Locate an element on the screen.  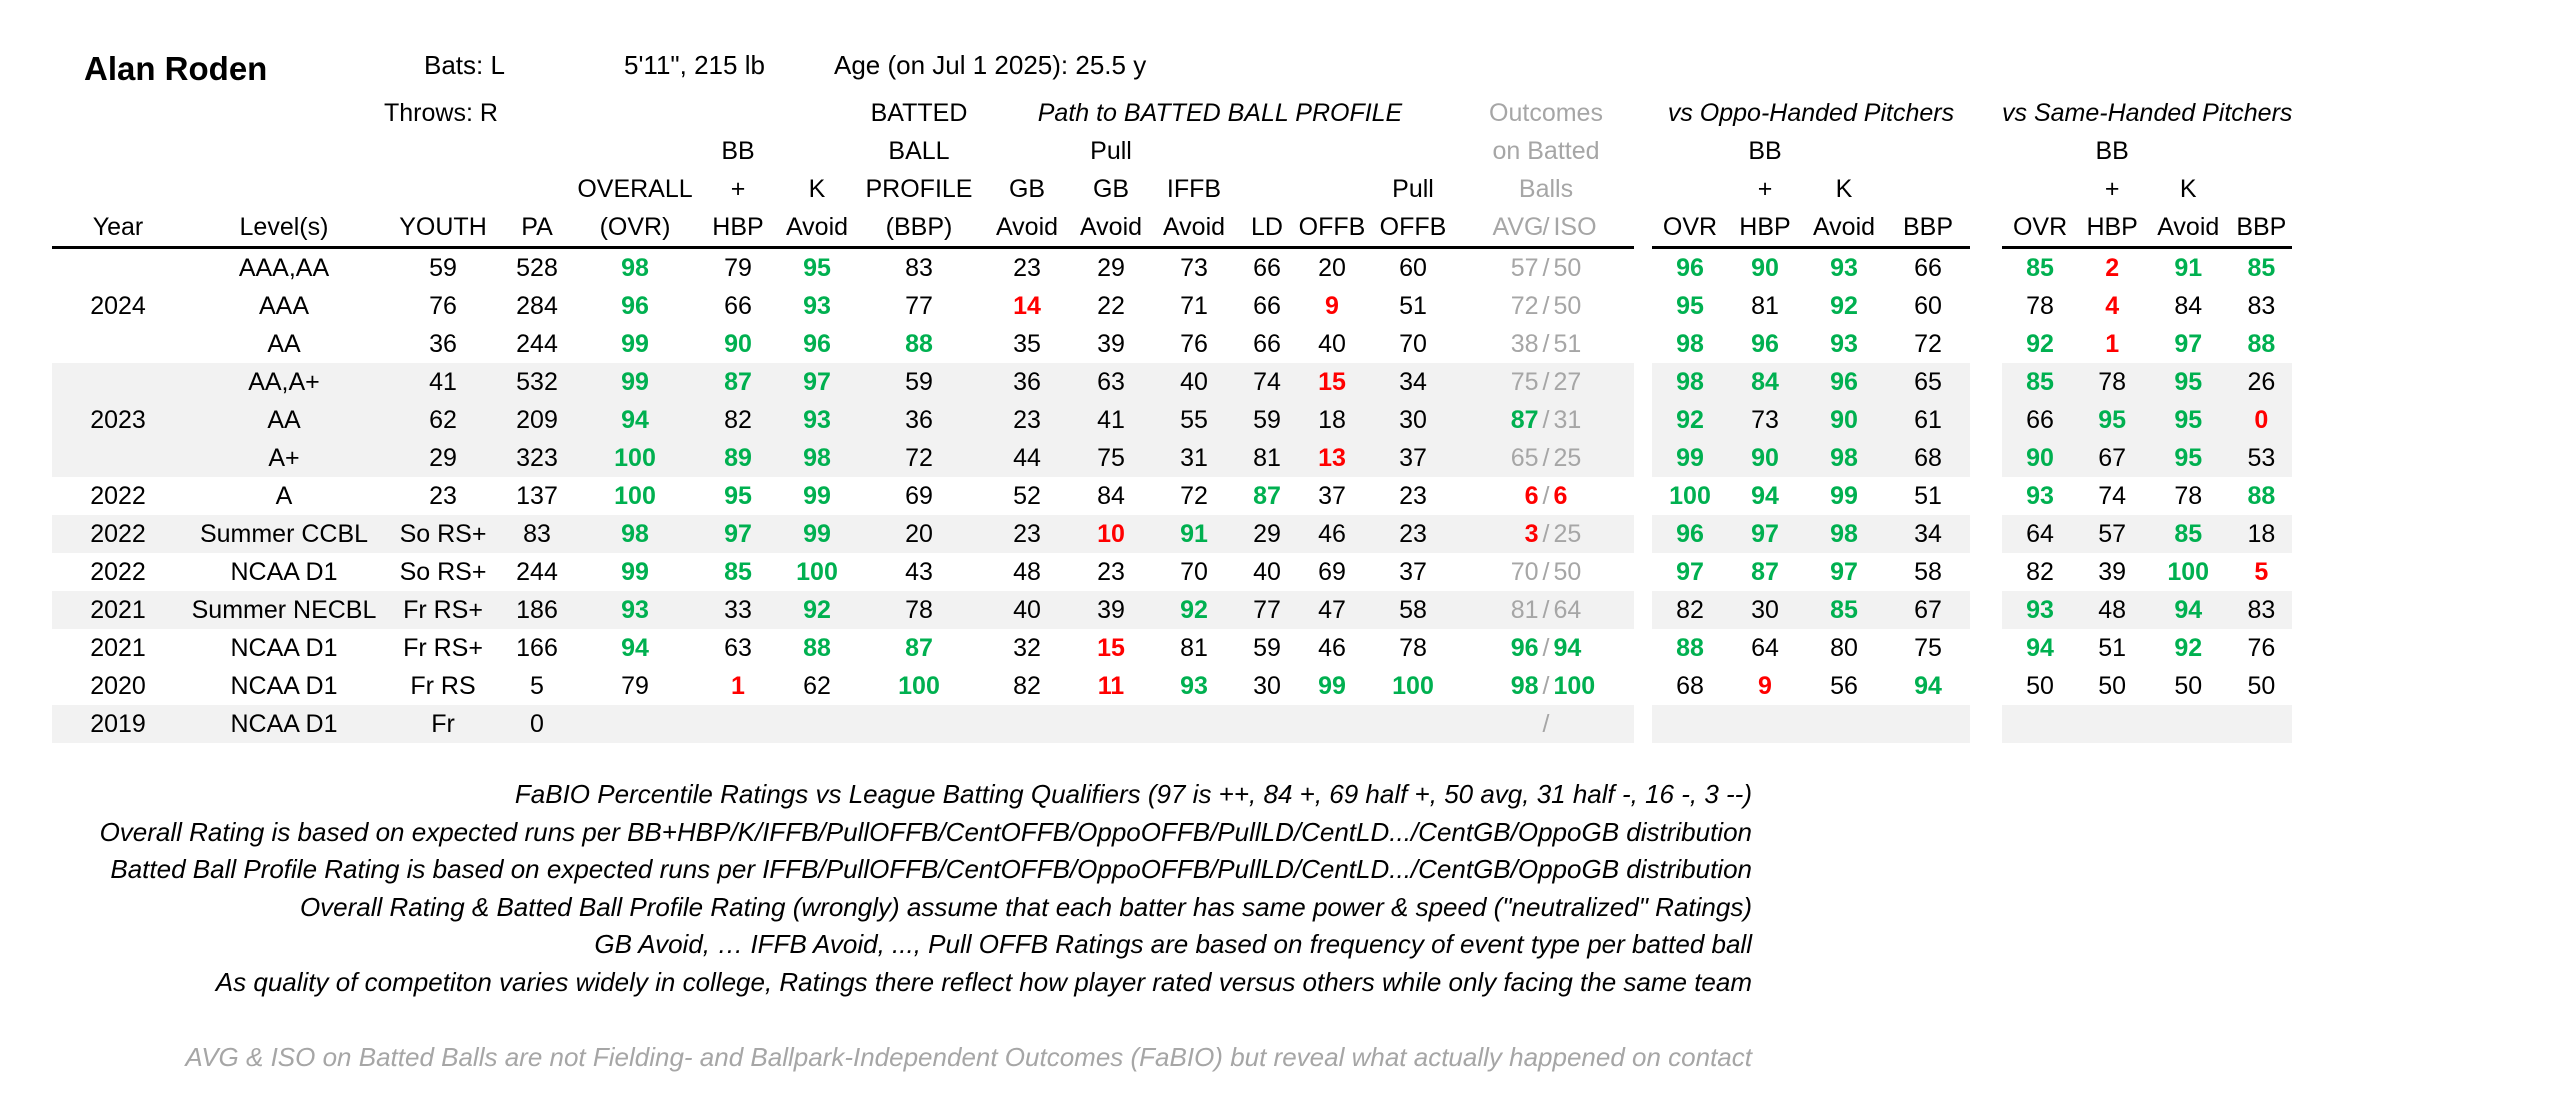
iso-value: 31 is located at coordinates (1567, 420).